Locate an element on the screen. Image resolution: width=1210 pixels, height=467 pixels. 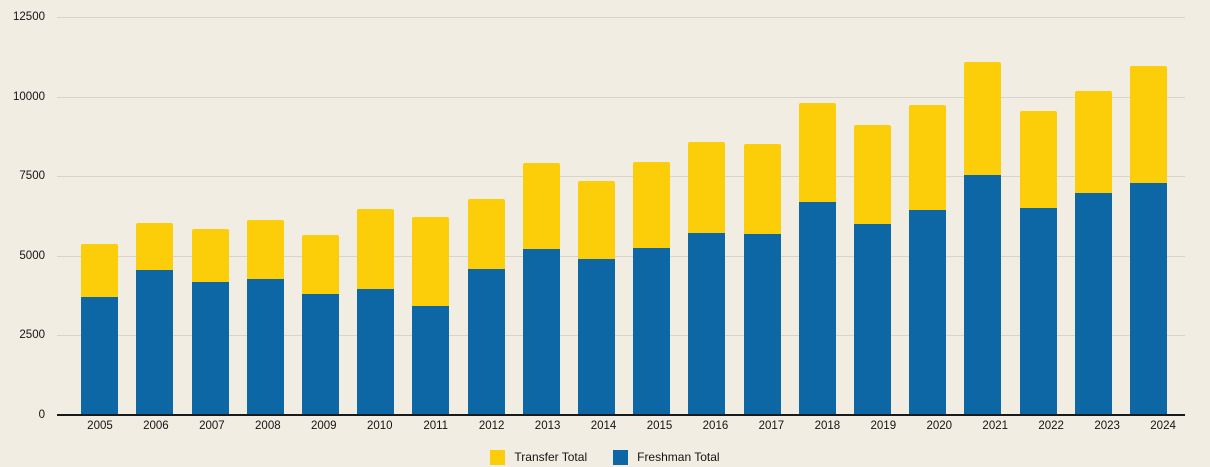
bar-segment-transfer-total-2024 is located at coordinates (1148, 124).